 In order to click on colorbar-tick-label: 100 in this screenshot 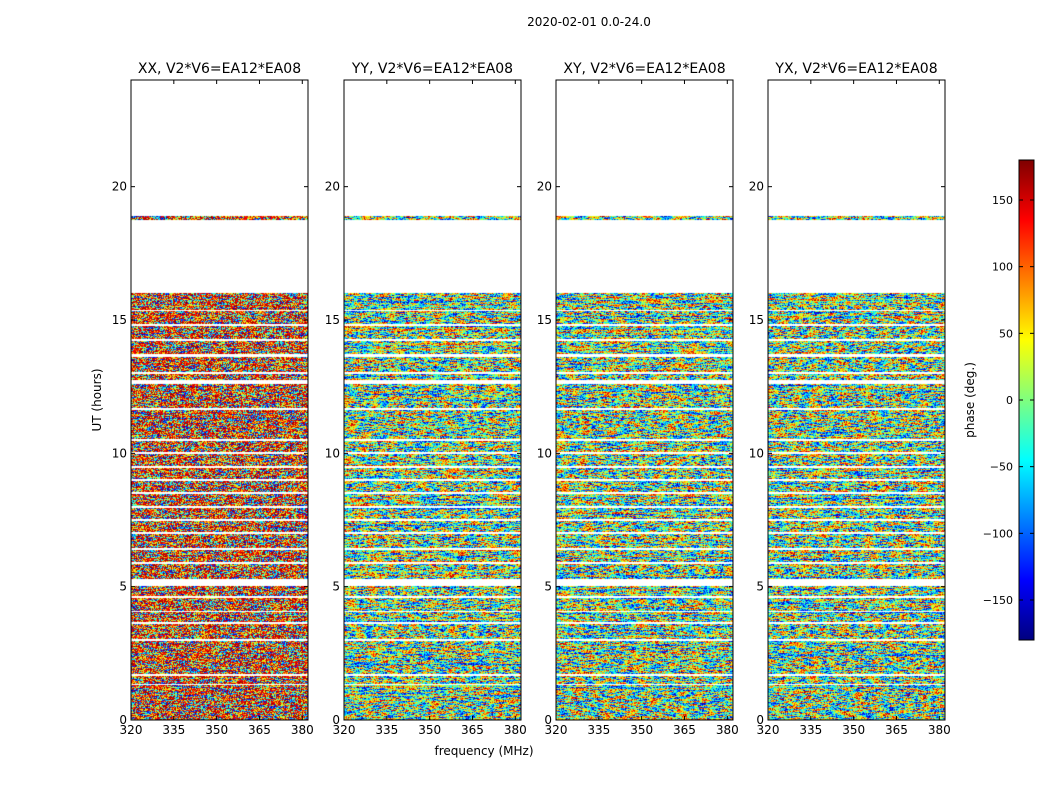, I will do `click(1002, 267)`.